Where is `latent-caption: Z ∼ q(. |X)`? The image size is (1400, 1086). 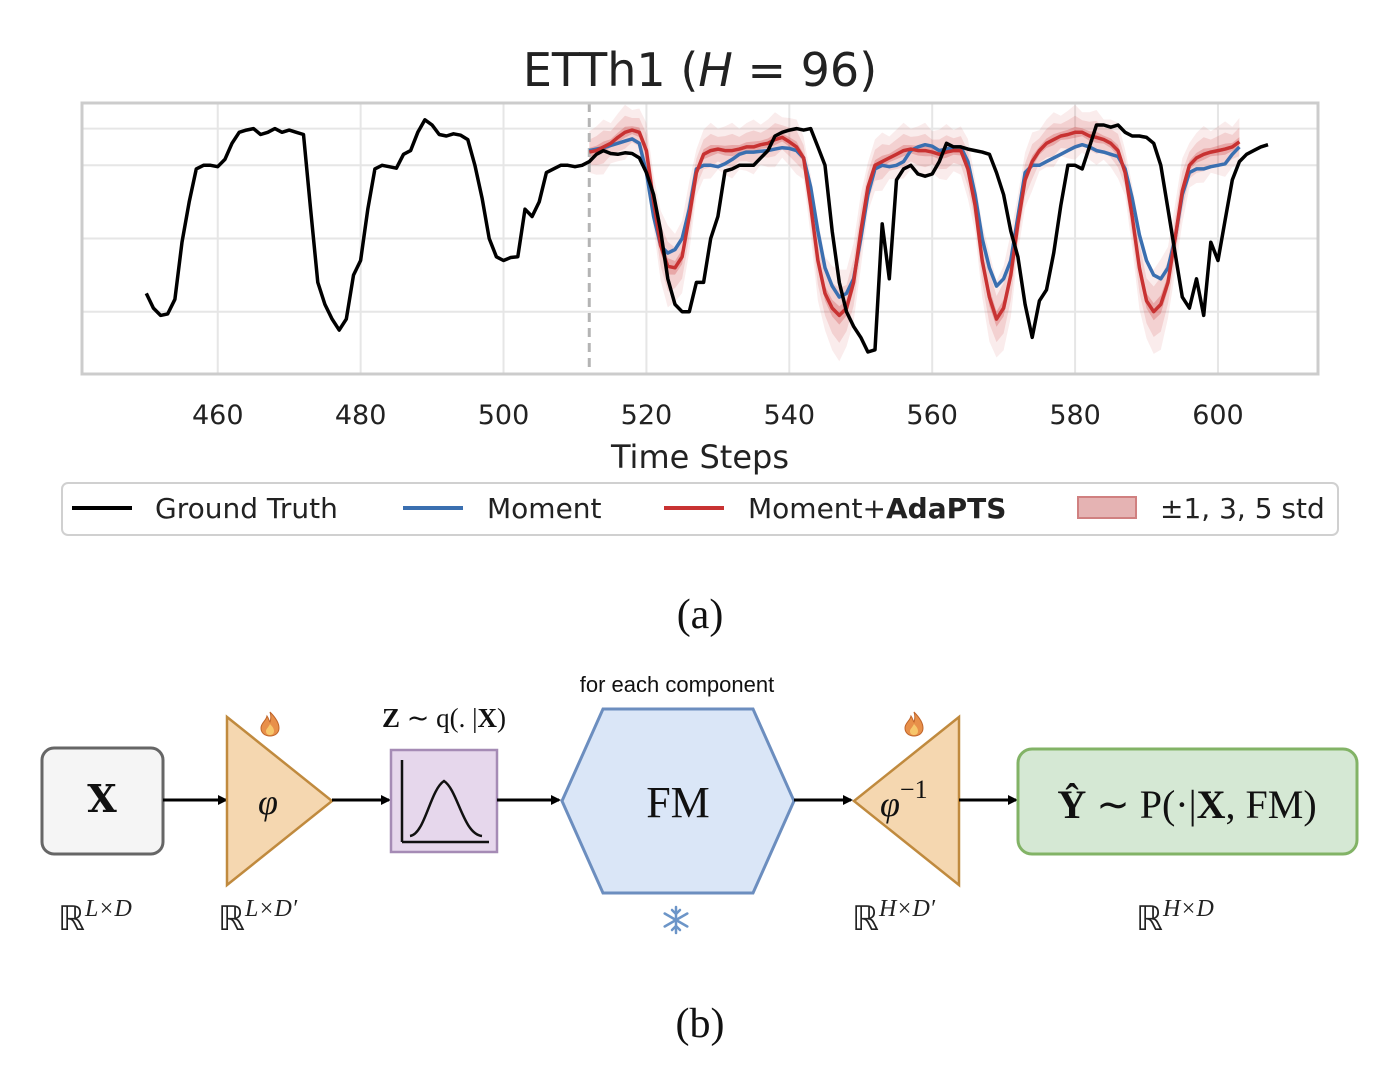 latent-caption: Z ∼ q(. |X) is located at coordinates (444, 718).